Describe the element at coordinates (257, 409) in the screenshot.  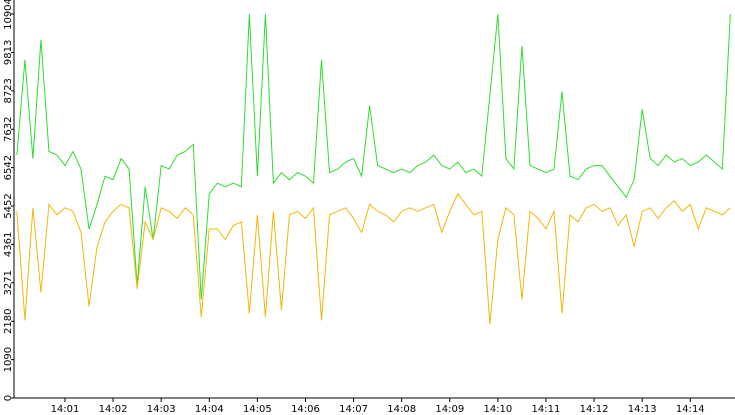
I see `x-tick-label: 14:05` at that location.